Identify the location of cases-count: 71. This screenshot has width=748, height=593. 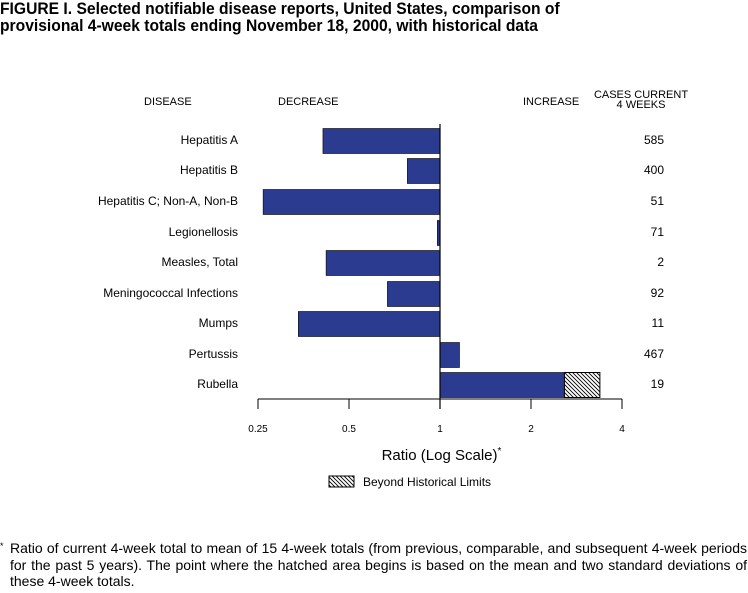
(657, 232).